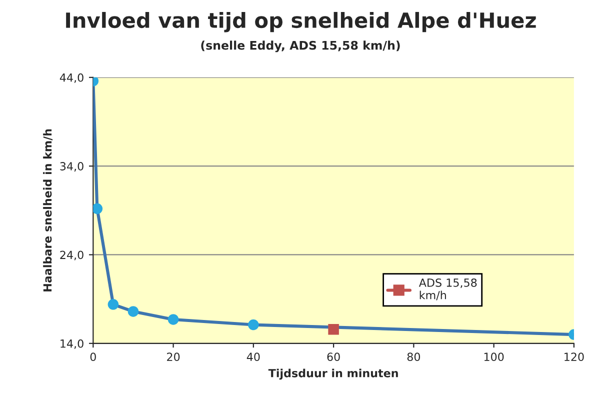  I want to click on chart-title: Invloed van tijd op snelheid Alpe d'Huez, so click(301, 22).